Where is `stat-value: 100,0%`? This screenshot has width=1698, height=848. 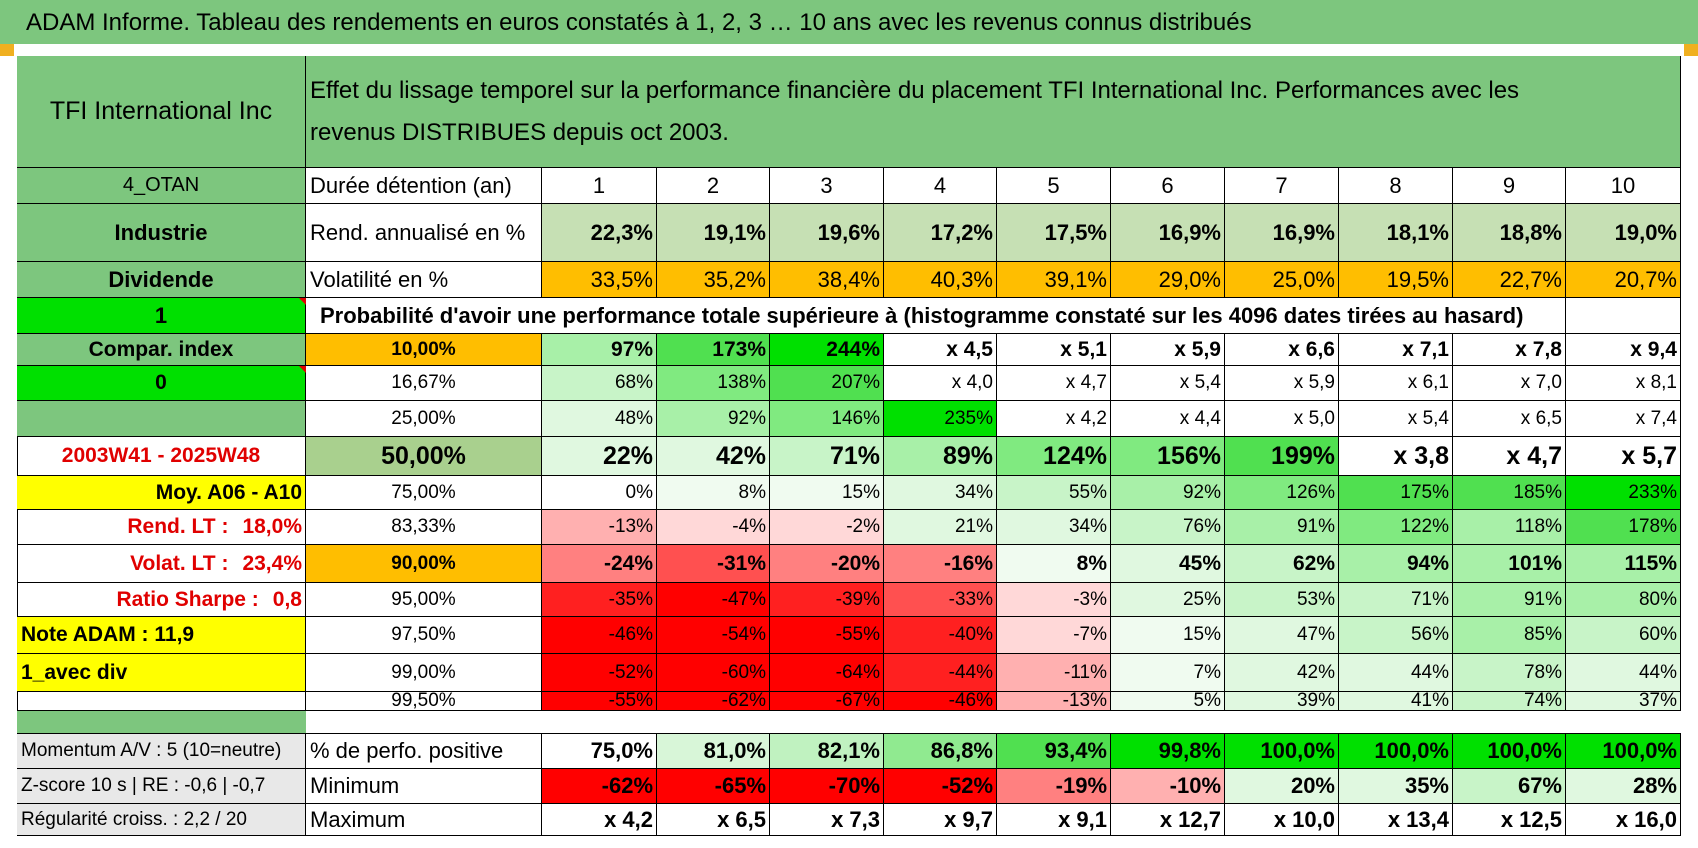
stat-value: 100,0% is located at coordinates (1396, 751).